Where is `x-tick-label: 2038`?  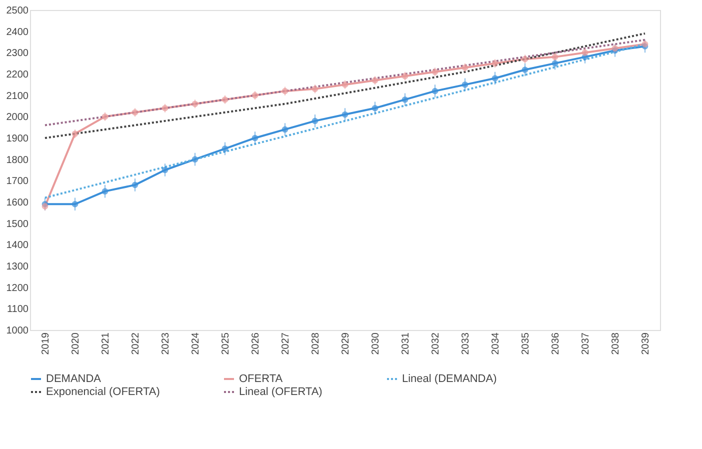
x-tick-label: 2038 is located at coordinates (616, 343).